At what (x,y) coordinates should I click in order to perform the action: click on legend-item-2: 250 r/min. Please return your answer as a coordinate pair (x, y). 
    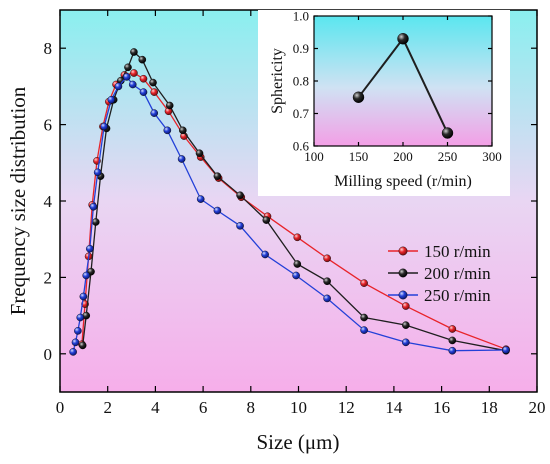
    Looking at the image, I should click on (439, 295).